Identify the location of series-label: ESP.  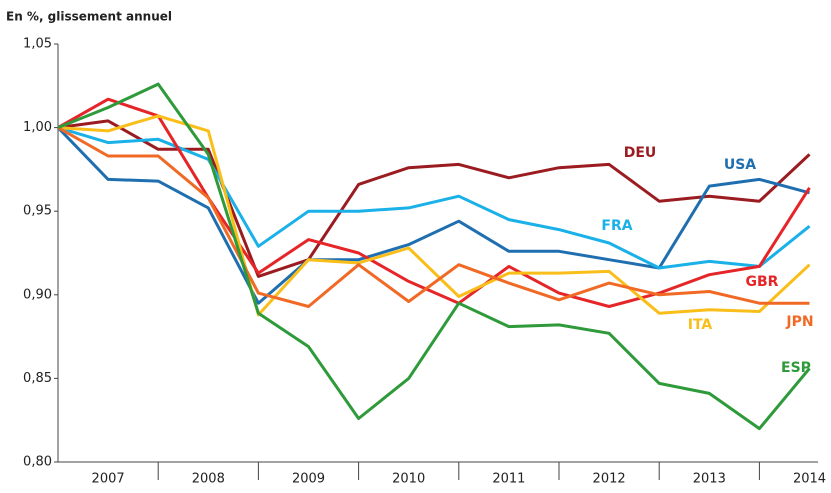
(796, 368).